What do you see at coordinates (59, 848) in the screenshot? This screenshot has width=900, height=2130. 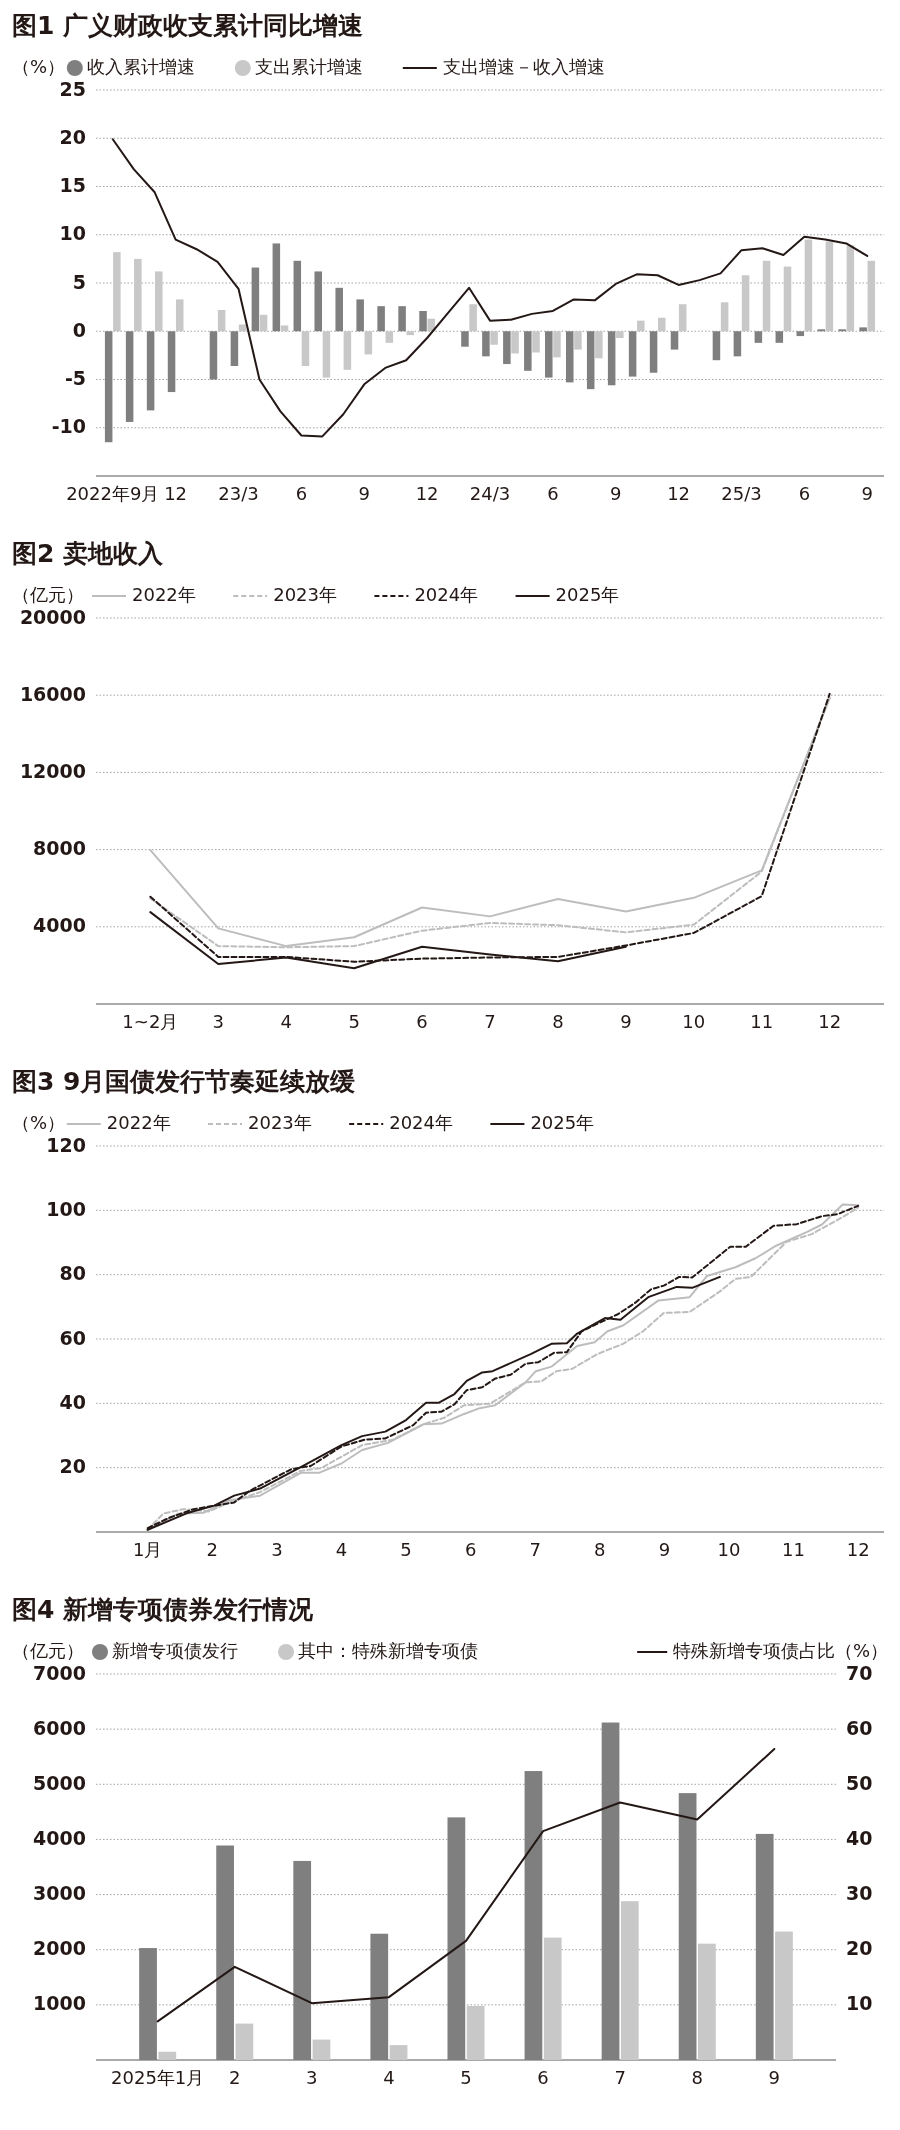 I see `y-tick-label: 8000` at bounding box center [59, 848].